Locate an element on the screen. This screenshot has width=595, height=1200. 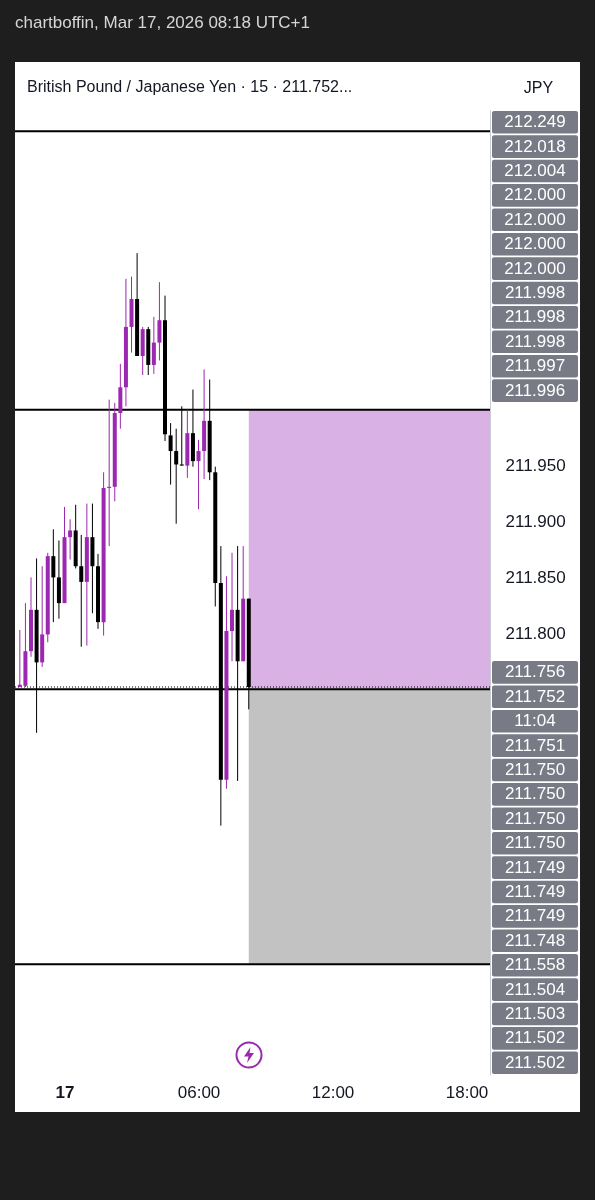
text: 211.503 is located at coordinates (535, 1013).